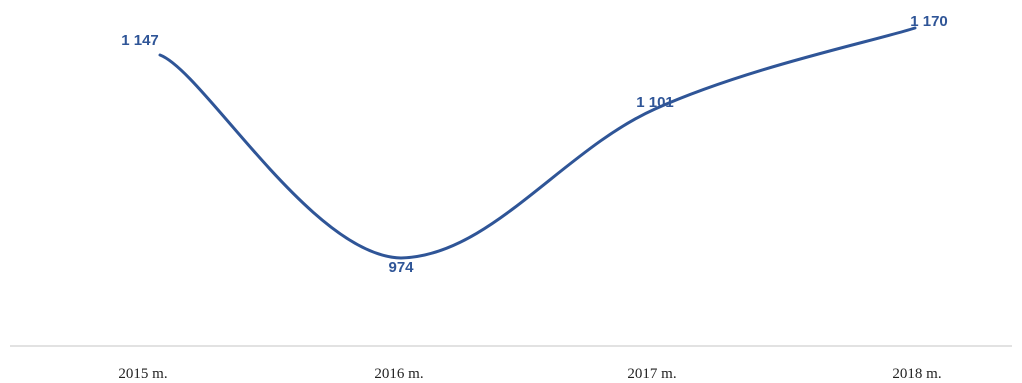 This screenshot has width=1022, height=383. Describe the element at coordinates (142, 374) in the screenshot. I see `x-tick-label: 2015 m.` at that location.